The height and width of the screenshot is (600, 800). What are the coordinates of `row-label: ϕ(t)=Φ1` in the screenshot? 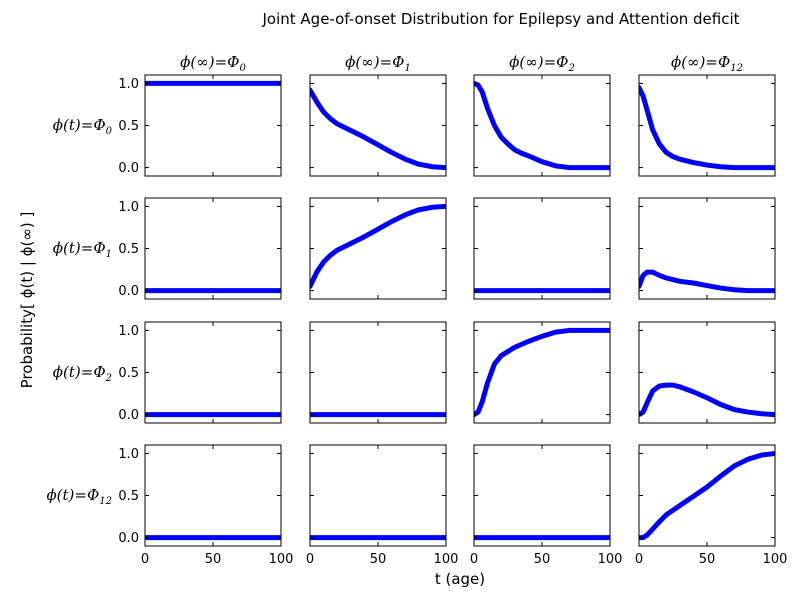 It's located at (82, 249).